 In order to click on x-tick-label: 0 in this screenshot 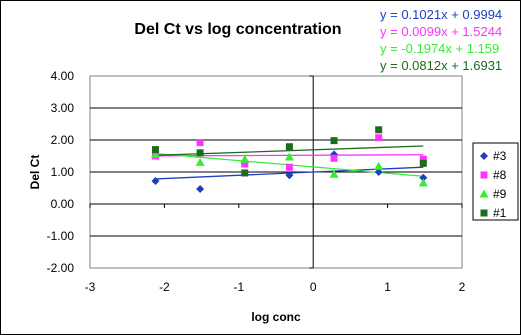, I will do `click(313, 287)`.